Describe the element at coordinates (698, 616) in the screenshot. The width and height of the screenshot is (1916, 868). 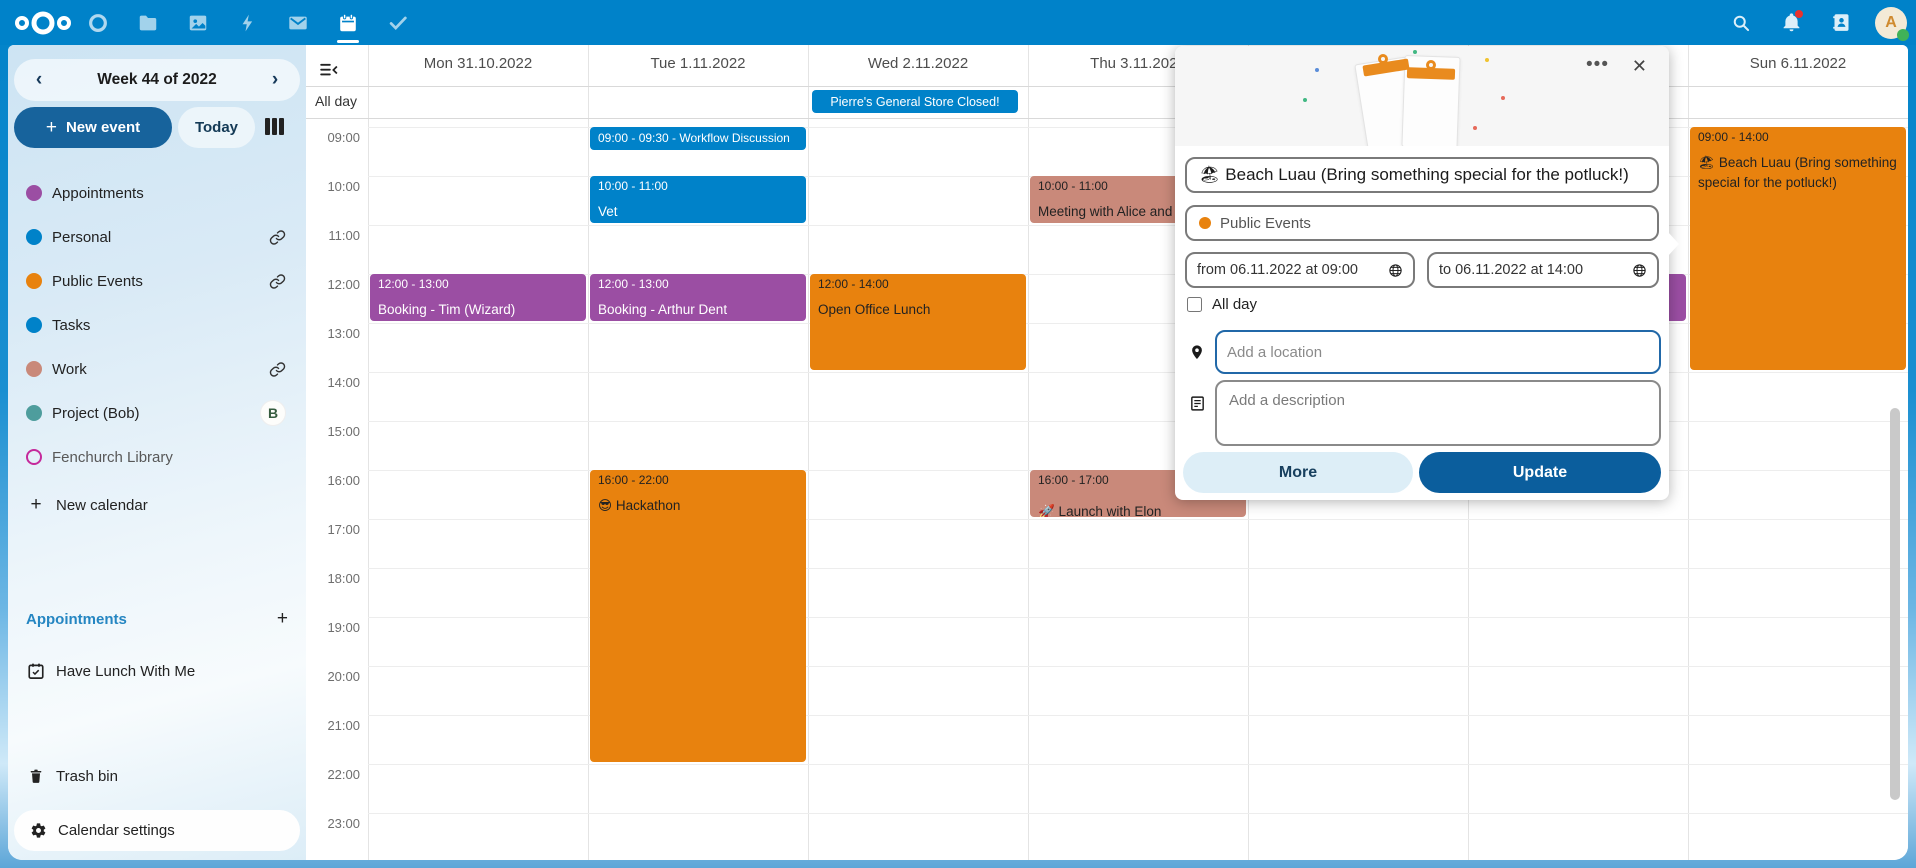
I see `calendar-event: 16:00 - 22:00 😎 Hackathon` at that location.